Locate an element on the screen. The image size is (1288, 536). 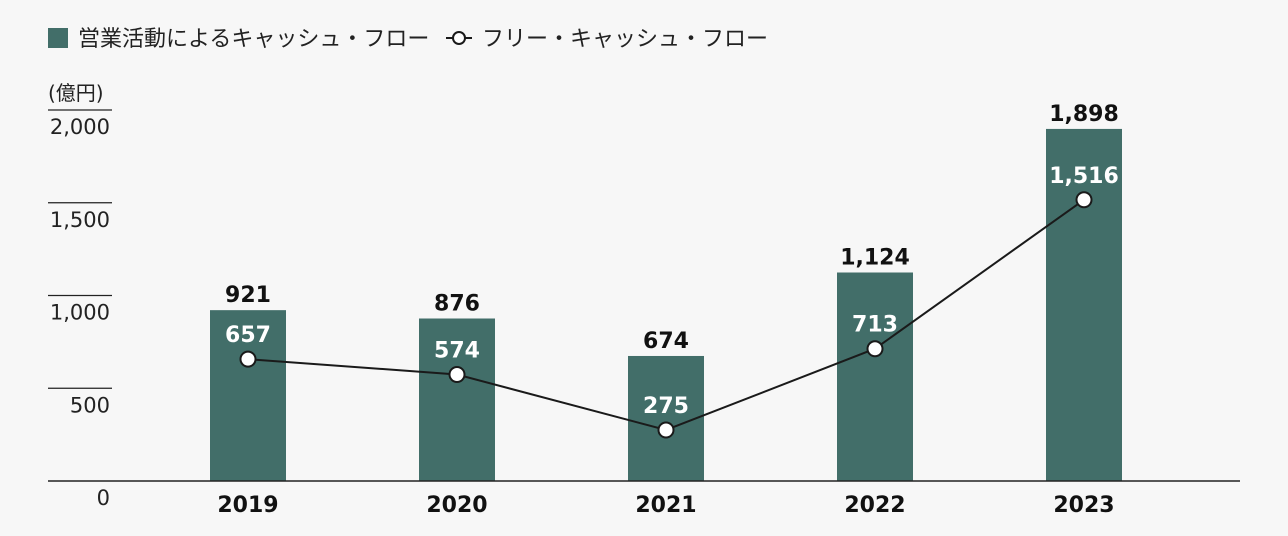
x-axis: 2019 2020 2021 2022 2023 is located at coordinates (665, 505).